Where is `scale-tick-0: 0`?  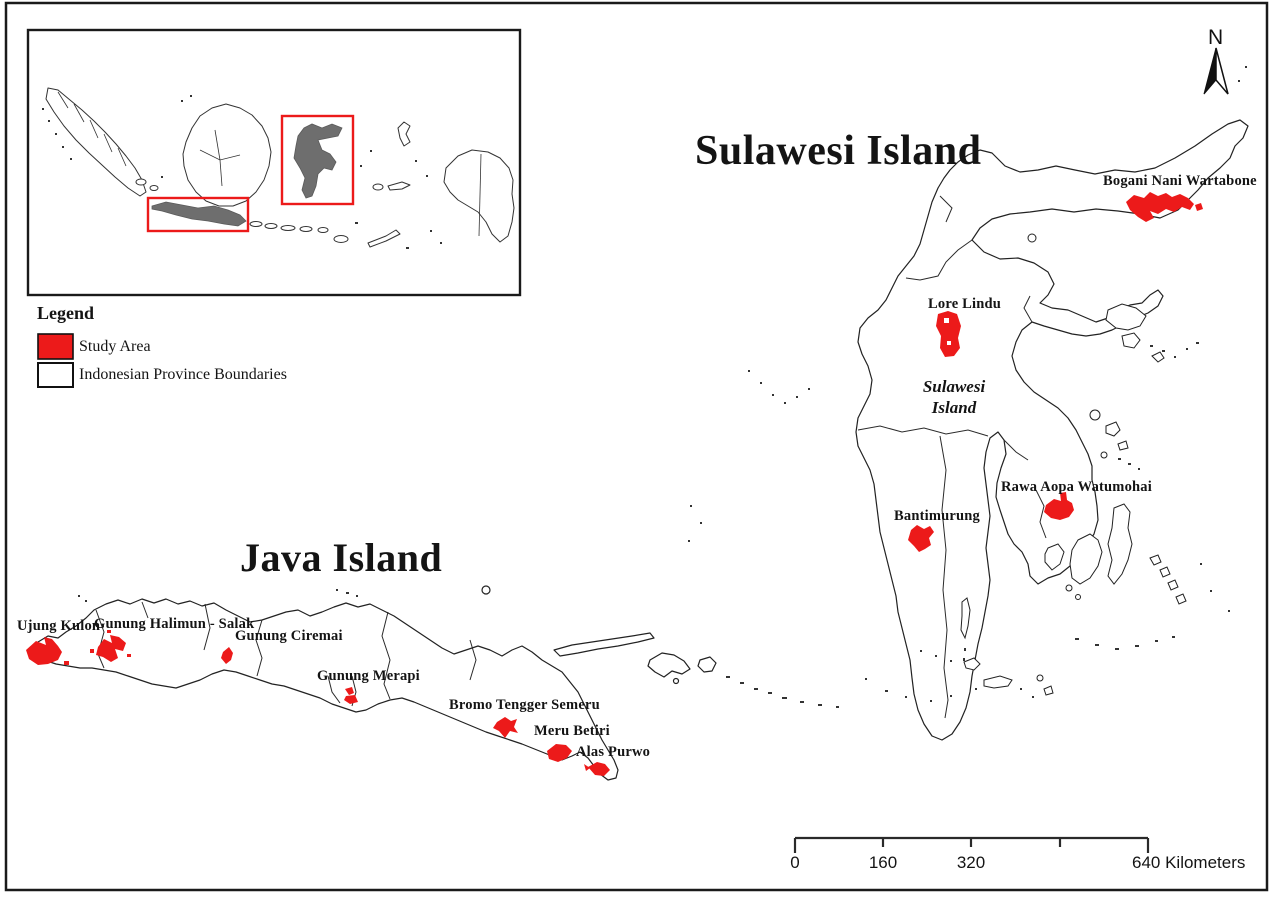
scale-tick-0: 0 is located at coordinates (795, 862).